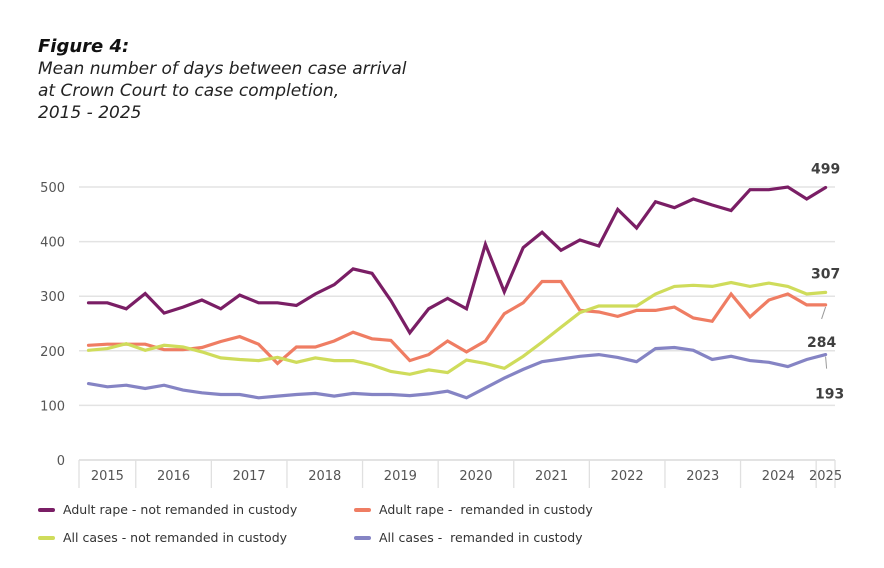  Describe the element at coordinates (362, 509) in the screenshot. I see `legend-swatch-adult-rape-remanded` at that location.